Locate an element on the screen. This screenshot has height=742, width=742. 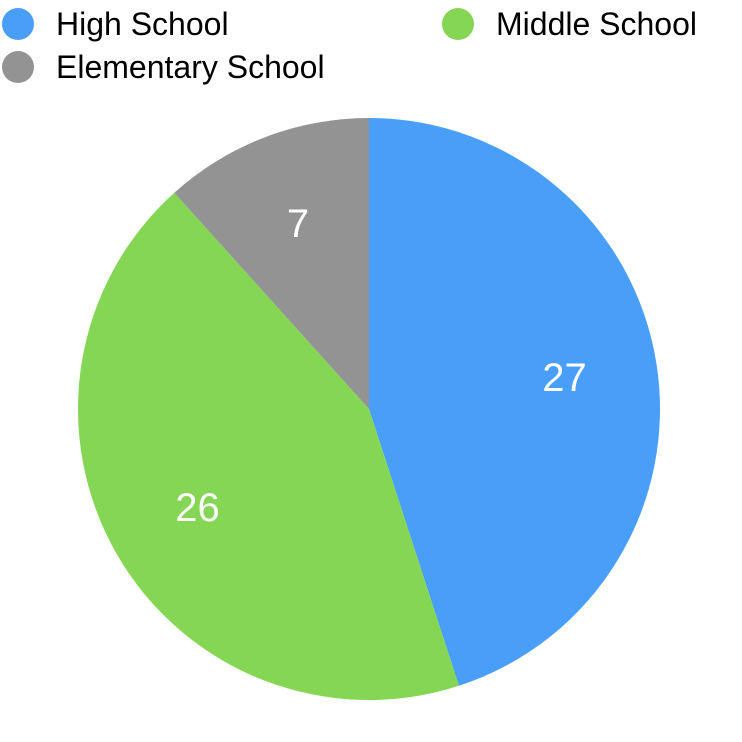
legend-item-elementary-school: Elementary School is located at coordinates (163, 67).